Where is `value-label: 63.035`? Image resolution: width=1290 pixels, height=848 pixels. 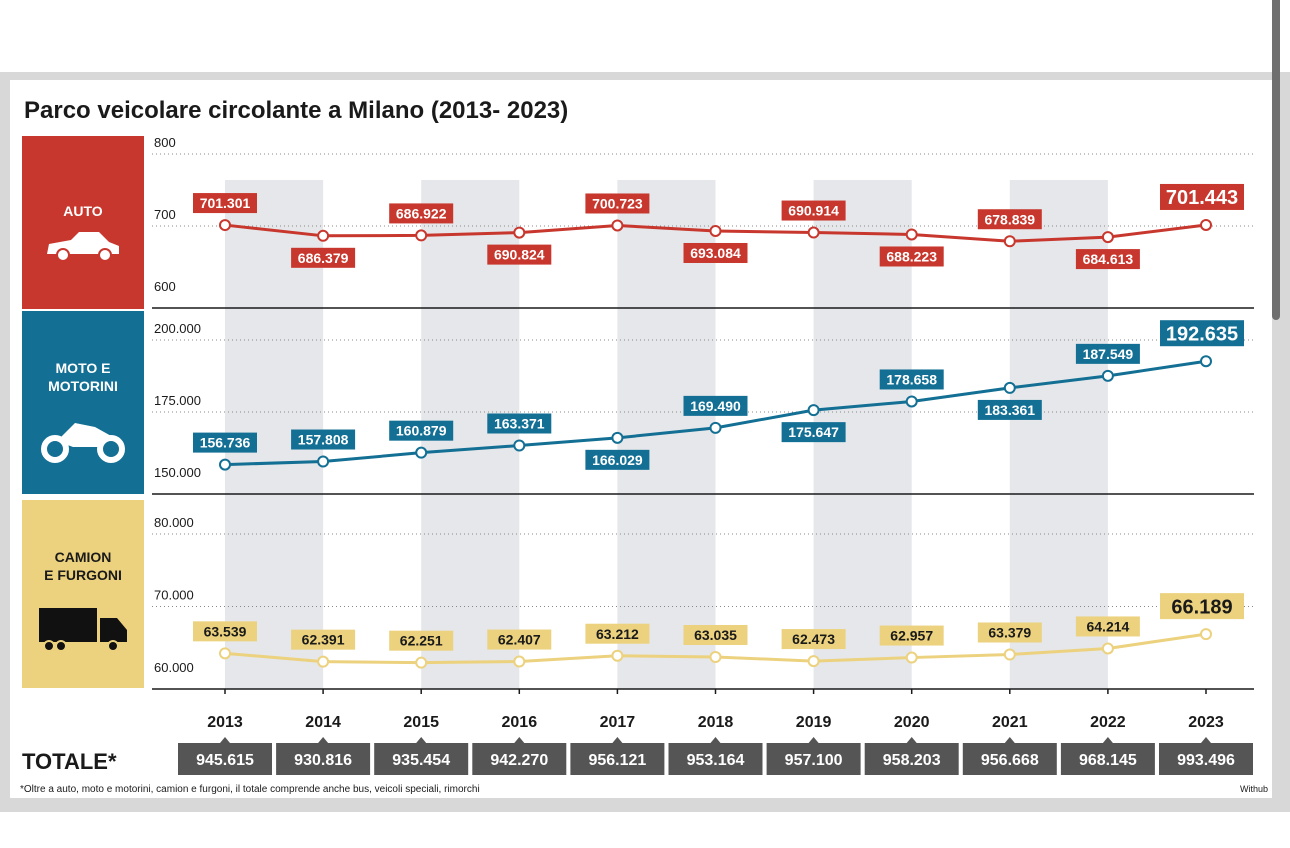 value-label: 63.035 is located at coordinates (715, 635).